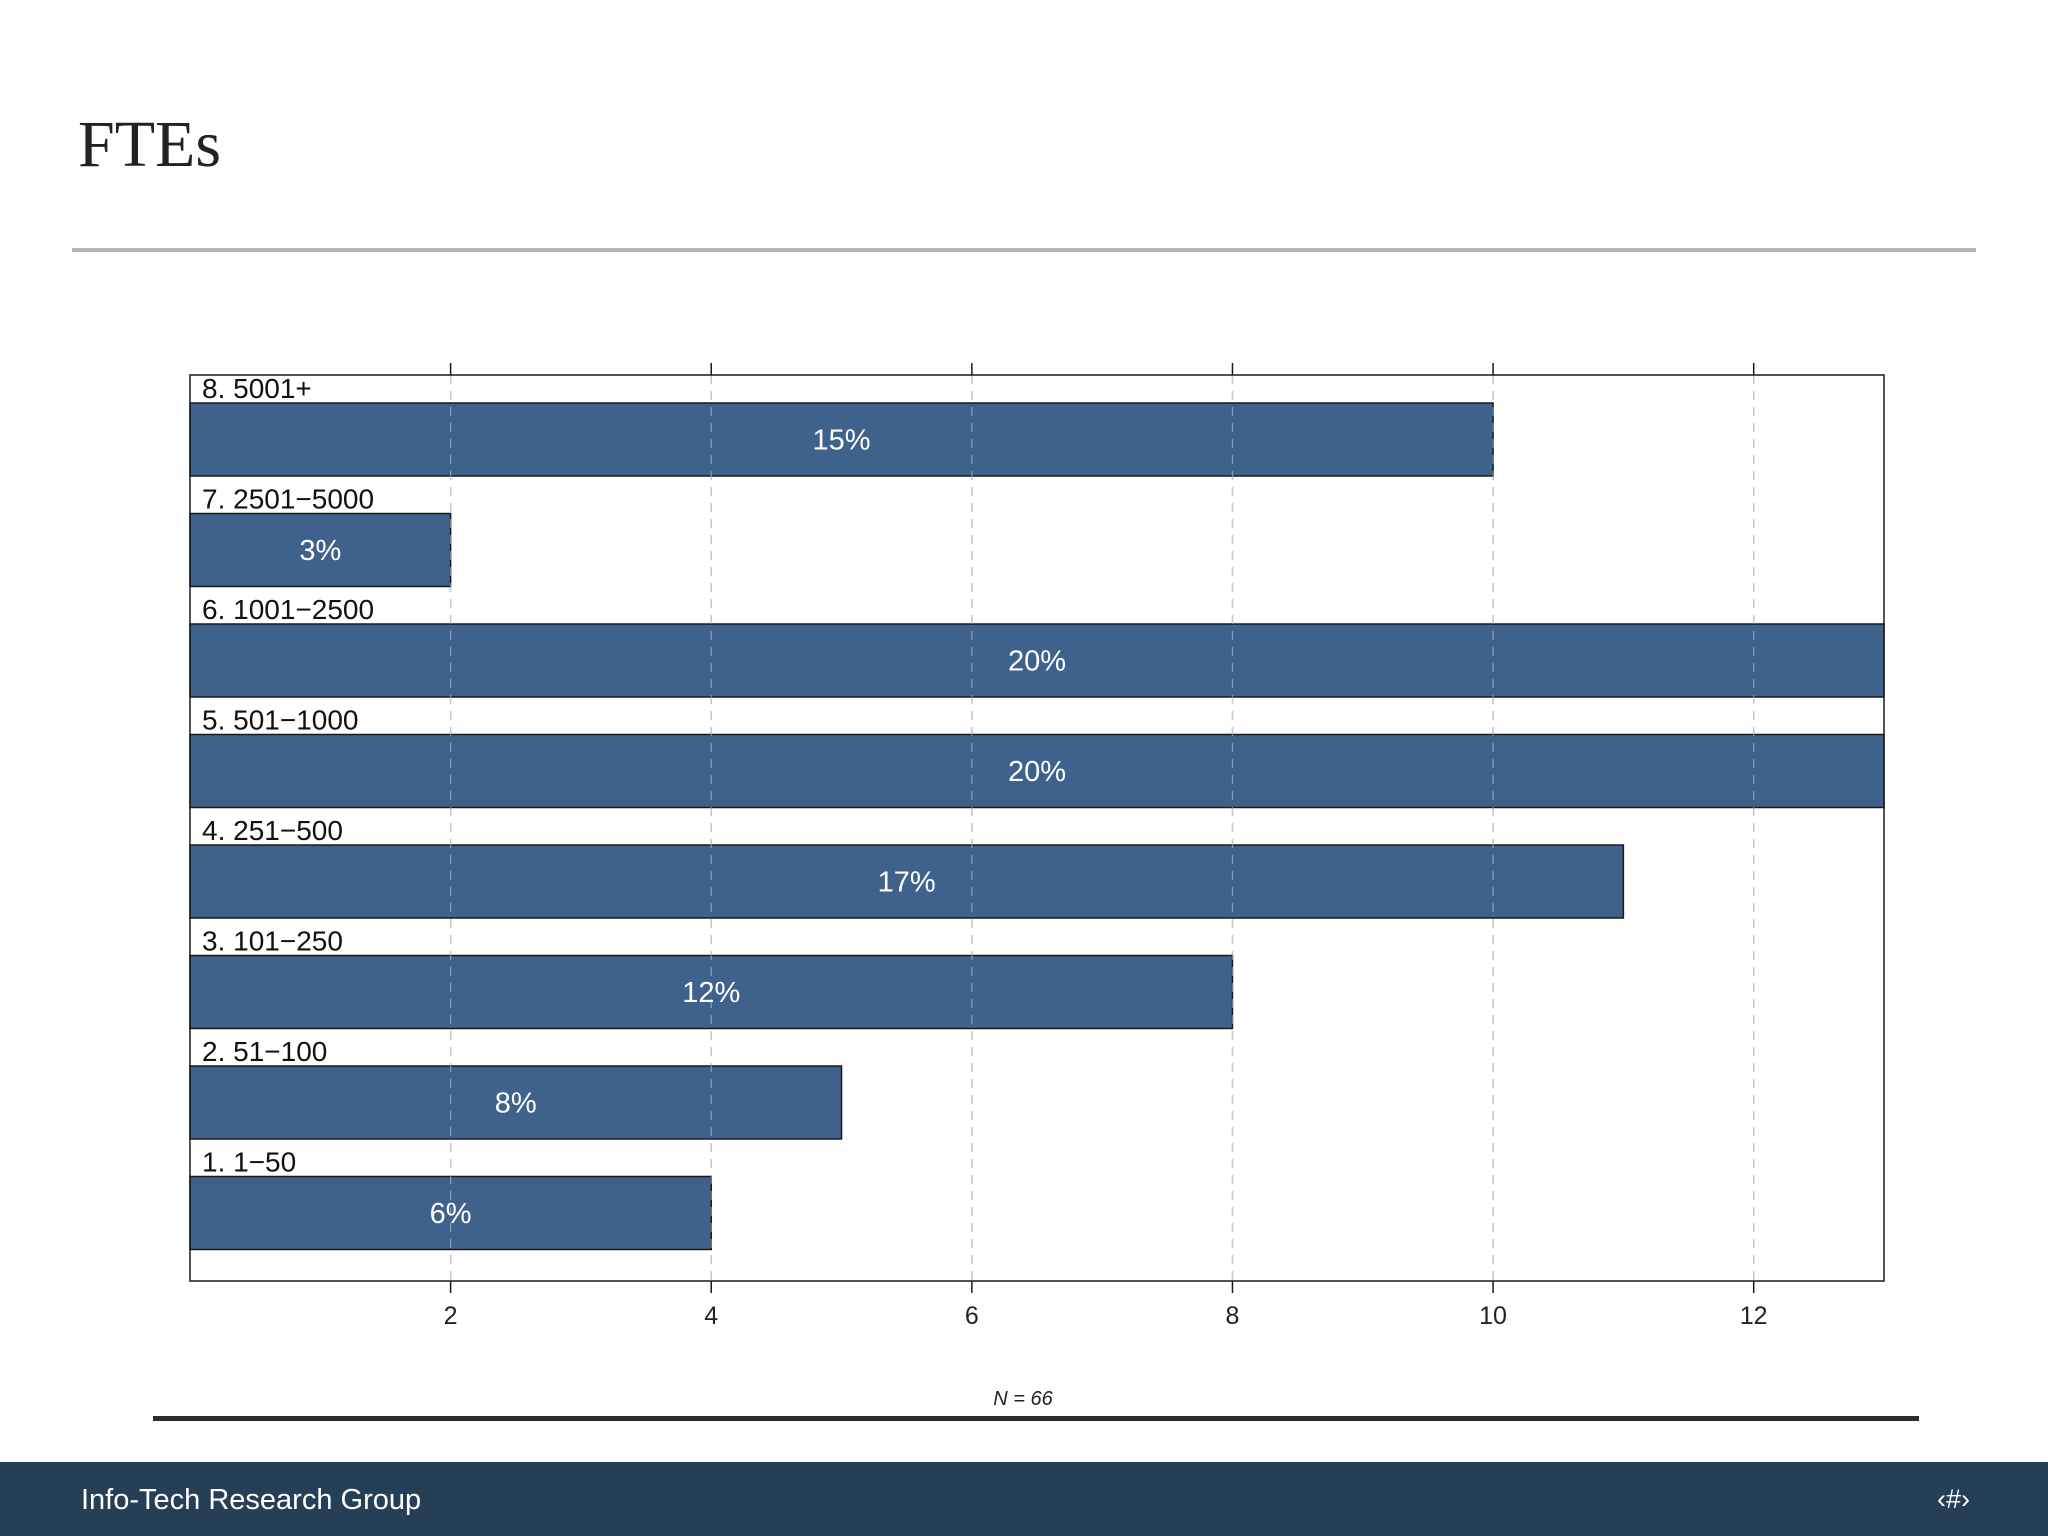 The image size is (2048, 1536). Describe the element at coordinates (451, 1214) in the screenshot. I see `data-label: 6%` at that location.